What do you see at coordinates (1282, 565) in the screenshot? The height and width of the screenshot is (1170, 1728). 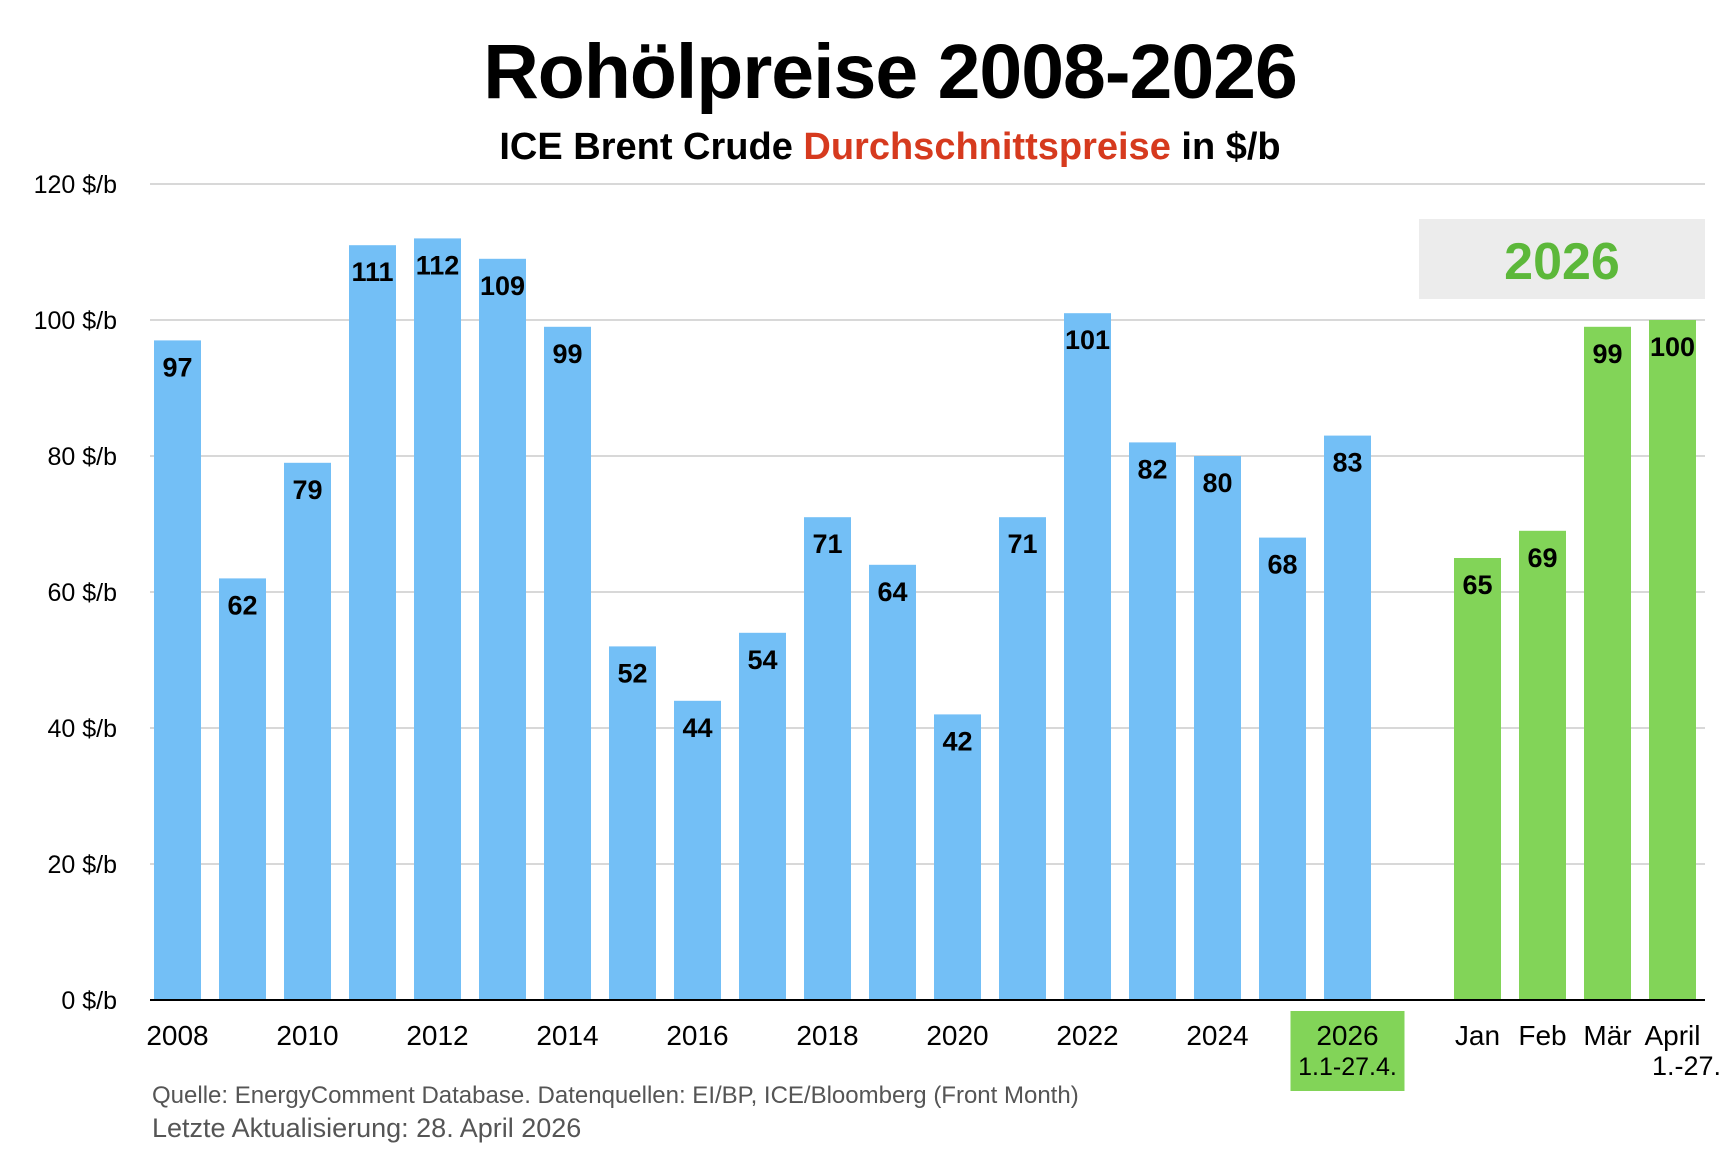 I see `data-label: 68` at bounding box center [1282, 565].